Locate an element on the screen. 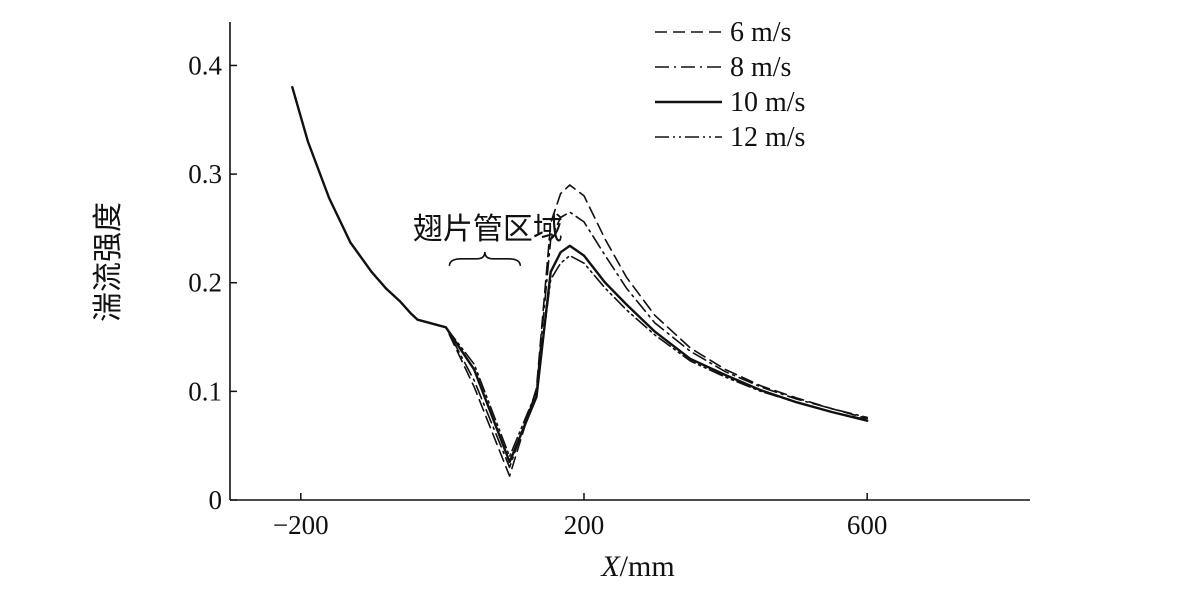  x-axis-label: X/mm is located at coordinates (637, 566).